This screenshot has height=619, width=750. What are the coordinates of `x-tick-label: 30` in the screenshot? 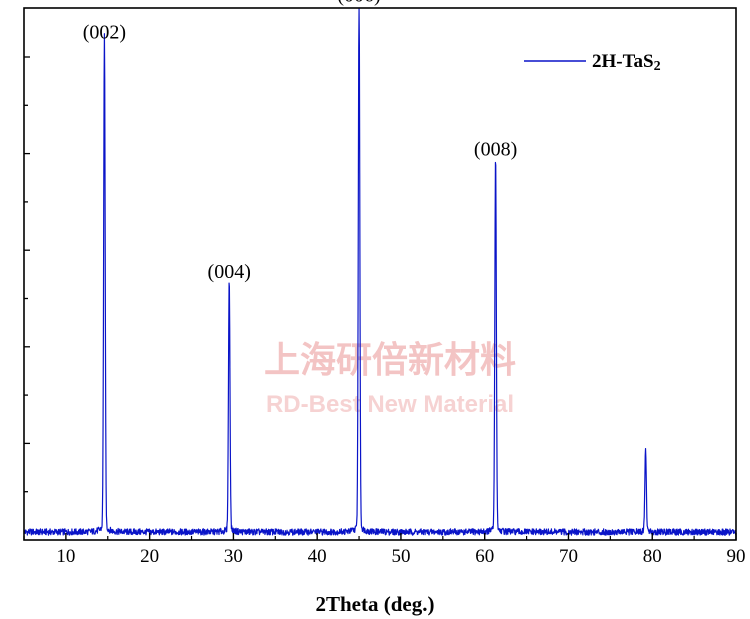 It's located at (233, 556).